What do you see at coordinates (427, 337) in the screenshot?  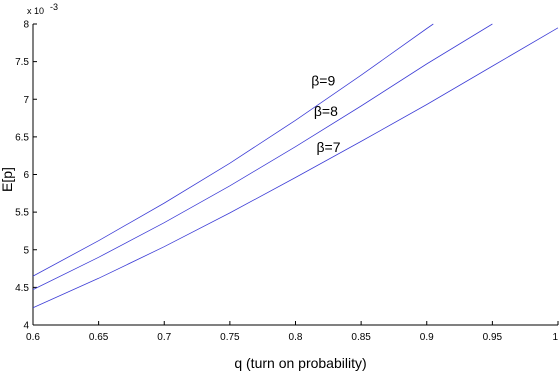 I see `x-tick-label: 0.9` at bounding box center [427, 337].